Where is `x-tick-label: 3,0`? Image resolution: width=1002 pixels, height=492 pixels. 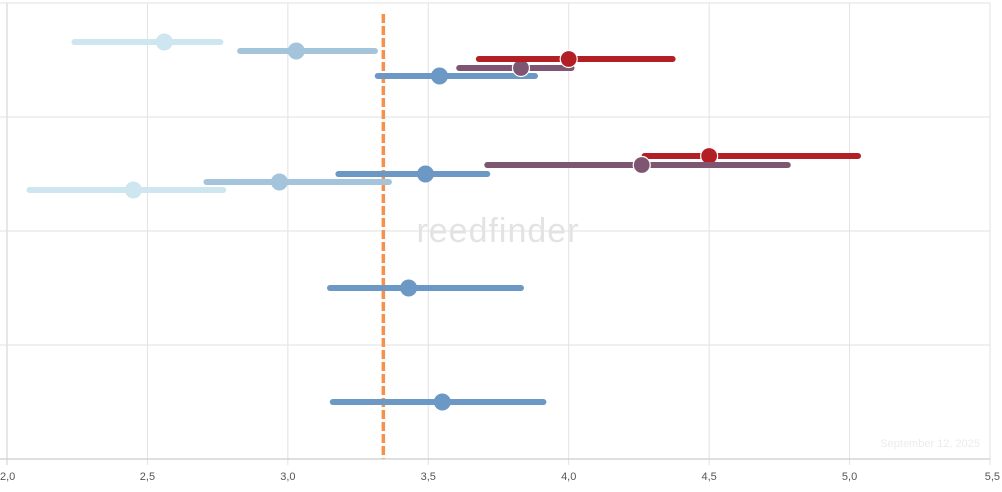
x-tick-label: 3,0 is located at coordinates (287, 477).